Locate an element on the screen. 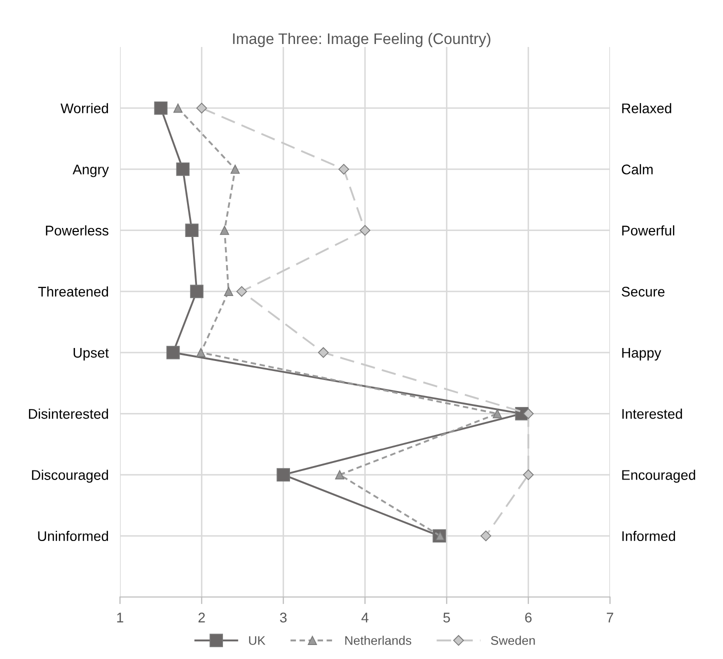 This screenshot has height=659, width=723. y2-tick-label: Relaxed is located at coordinates (647, 108).